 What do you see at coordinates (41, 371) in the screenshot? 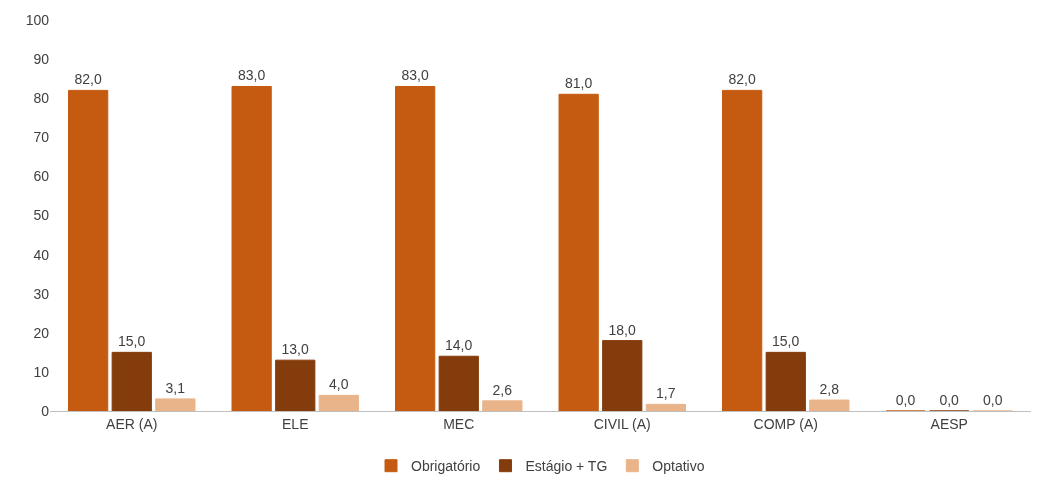
I see `y-tick-label: 10` at bounding box center [41, 371].